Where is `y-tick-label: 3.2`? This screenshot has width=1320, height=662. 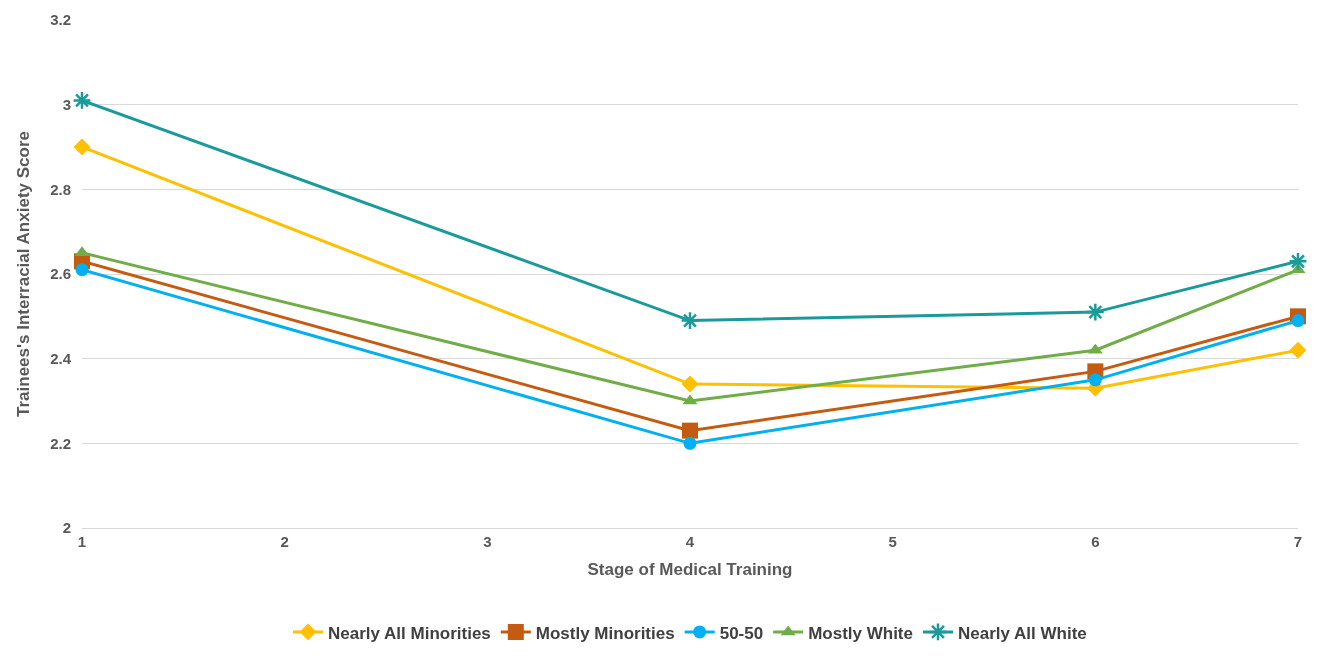 y-tick-label: 3.2 is located at coordinates (60, 20).